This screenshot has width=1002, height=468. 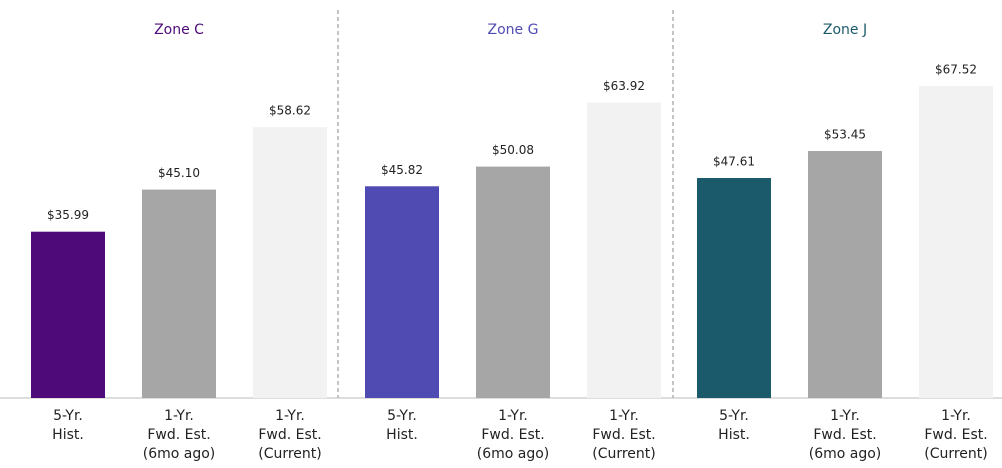 I want to click on value-label: $45.10, so click(x=179, y=173).